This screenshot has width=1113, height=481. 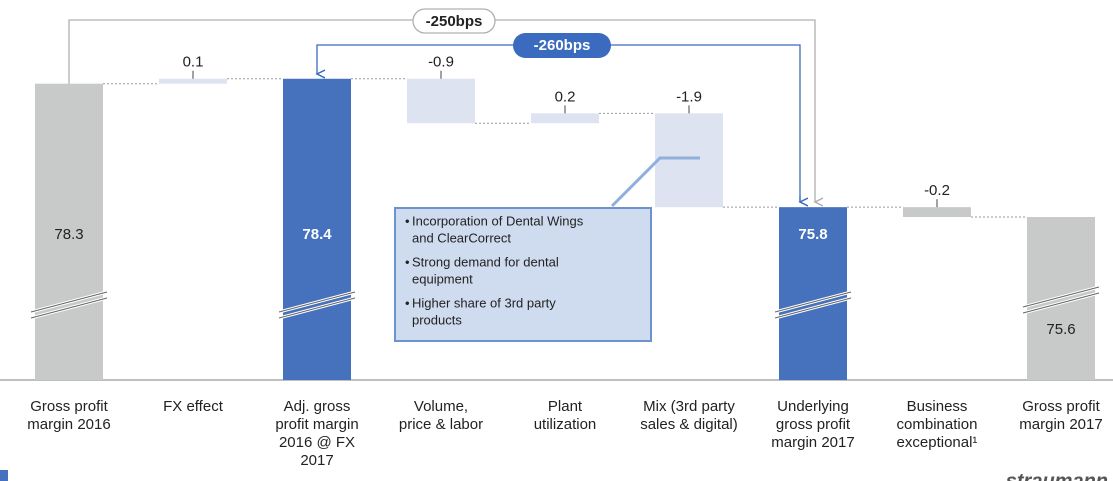 What do you see at coordinates (813, 424) in the screenshot?
I see `x-tick-label: gross profit` at bounding box center [813, 424].